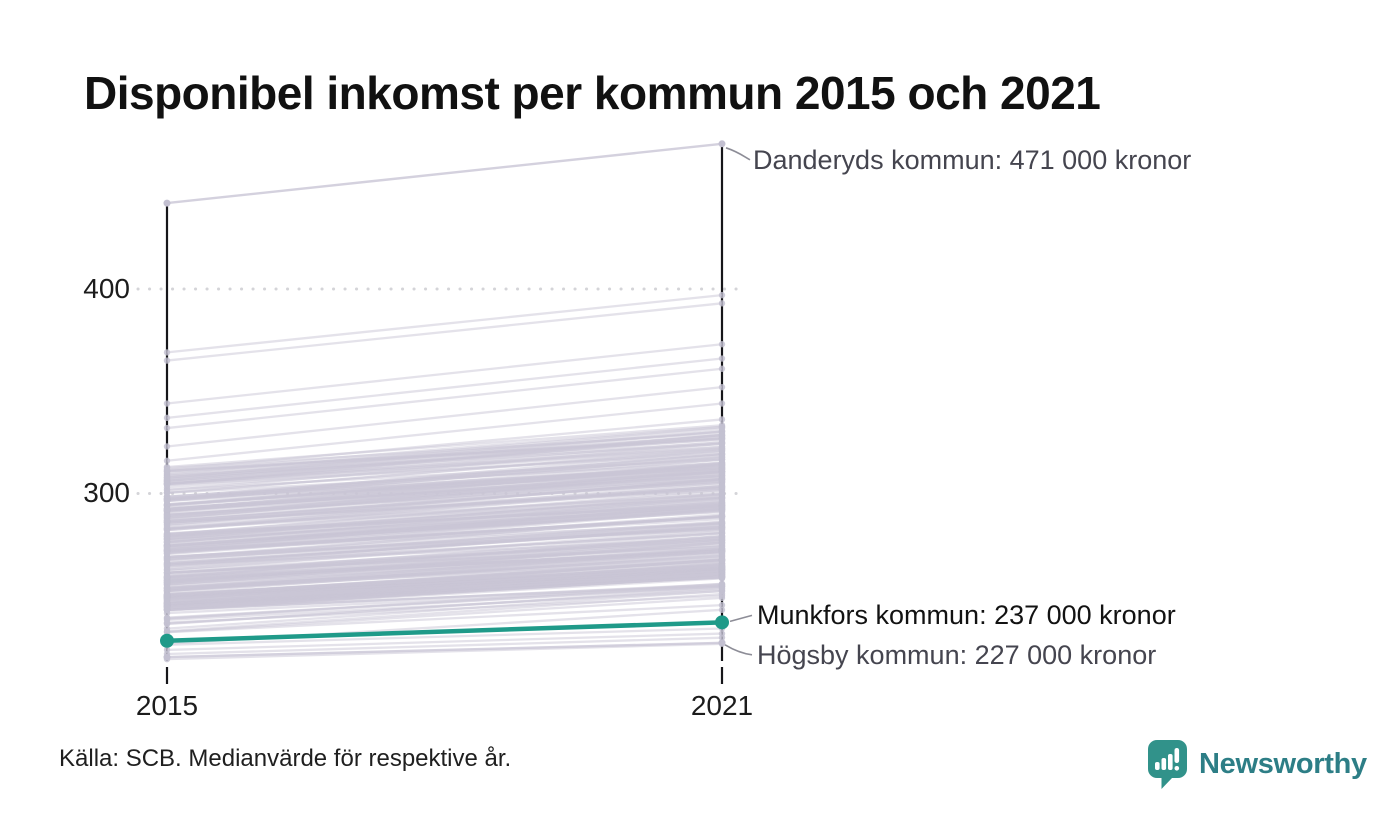 This screenshot has height=840, width=1400. Describe the element at coordinates (957, 655) in the screenshot. I see `annotation-hogsby: Högsby kommun: 227 000 kronor` at that location.